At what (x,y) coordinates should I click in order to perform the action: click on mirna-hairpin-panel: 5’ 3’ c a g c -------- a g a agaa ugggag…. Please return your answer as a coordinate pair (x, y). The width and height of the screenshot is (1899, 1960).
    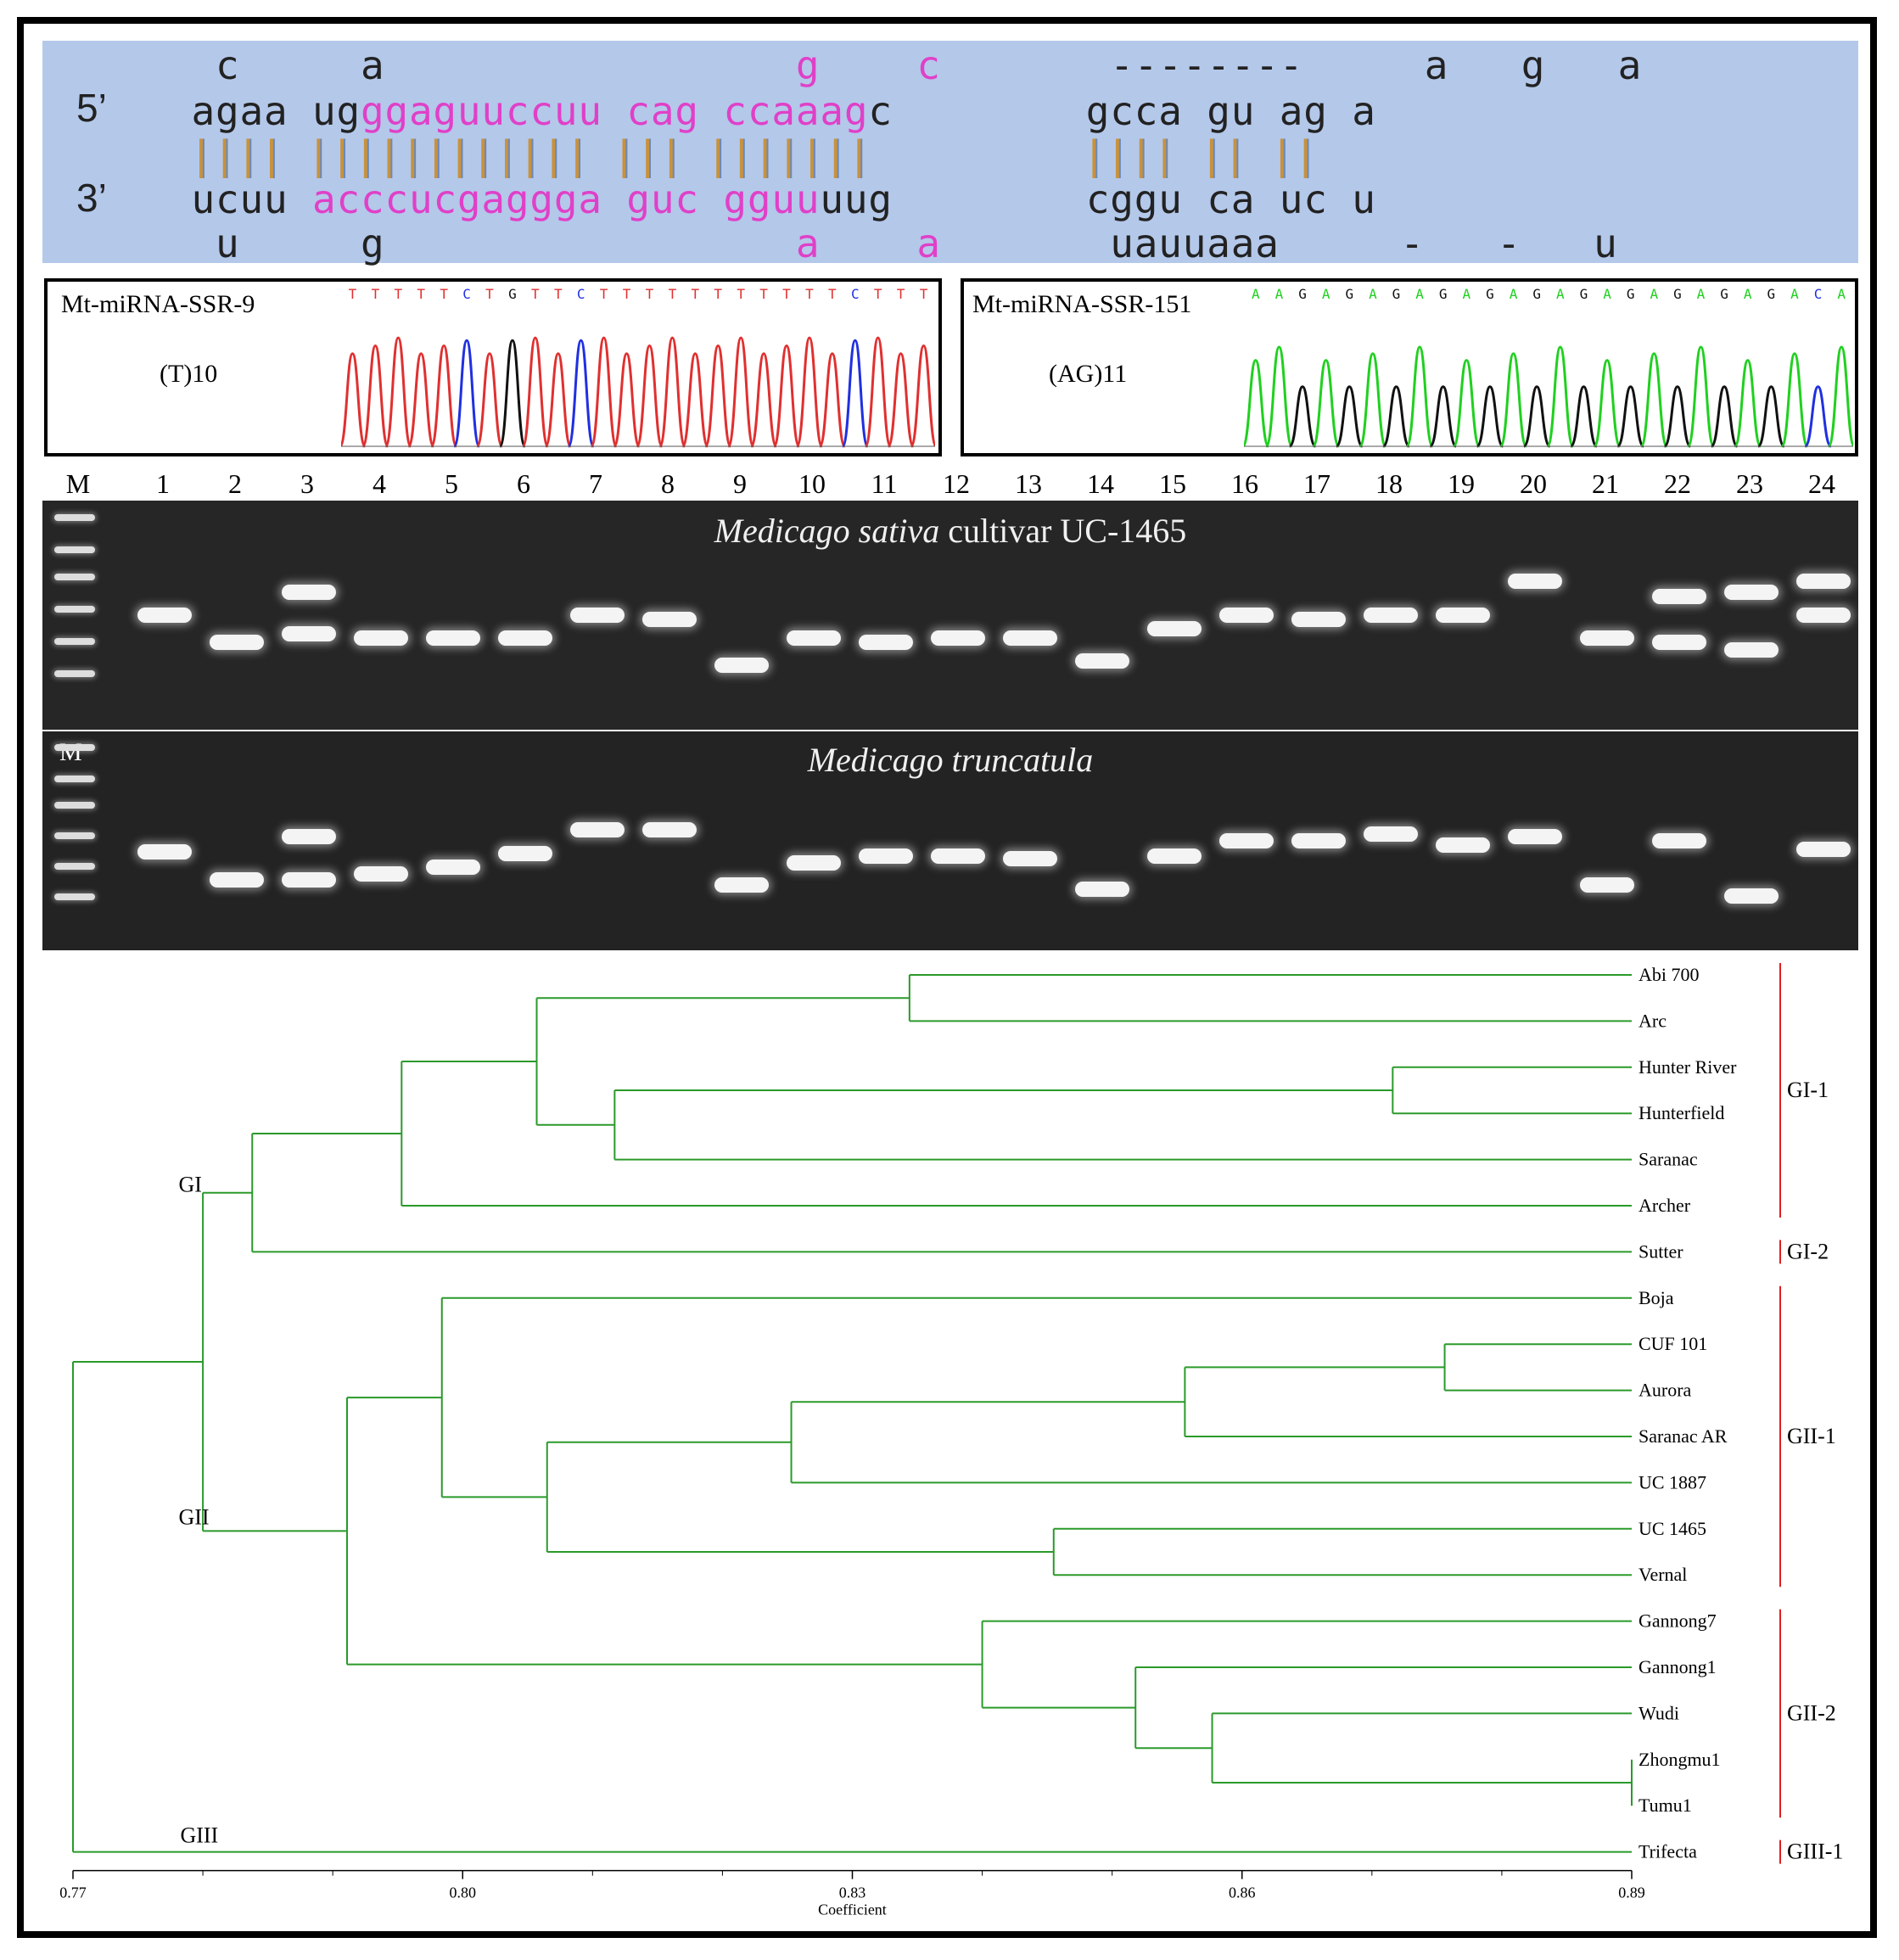
    Looking at the image, I should click on (950, 153).